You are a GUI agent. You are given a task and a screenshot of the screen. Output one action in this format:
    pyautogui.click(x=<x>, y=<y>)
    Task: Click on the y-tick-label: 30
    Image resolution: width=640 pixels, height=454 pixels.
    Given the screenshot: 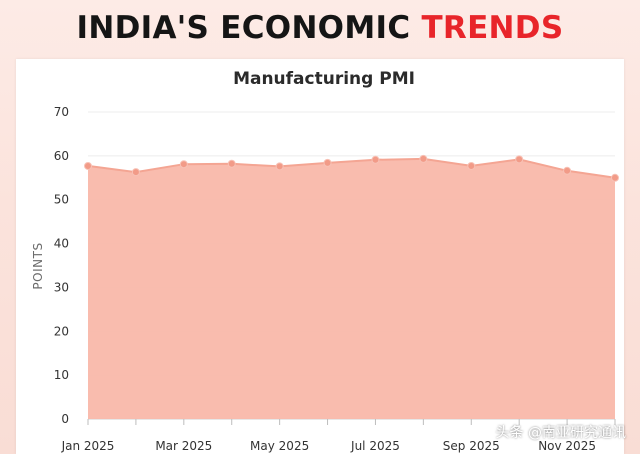 What is the action you would take?
    pyautogui.click(x=61, y=287)
    